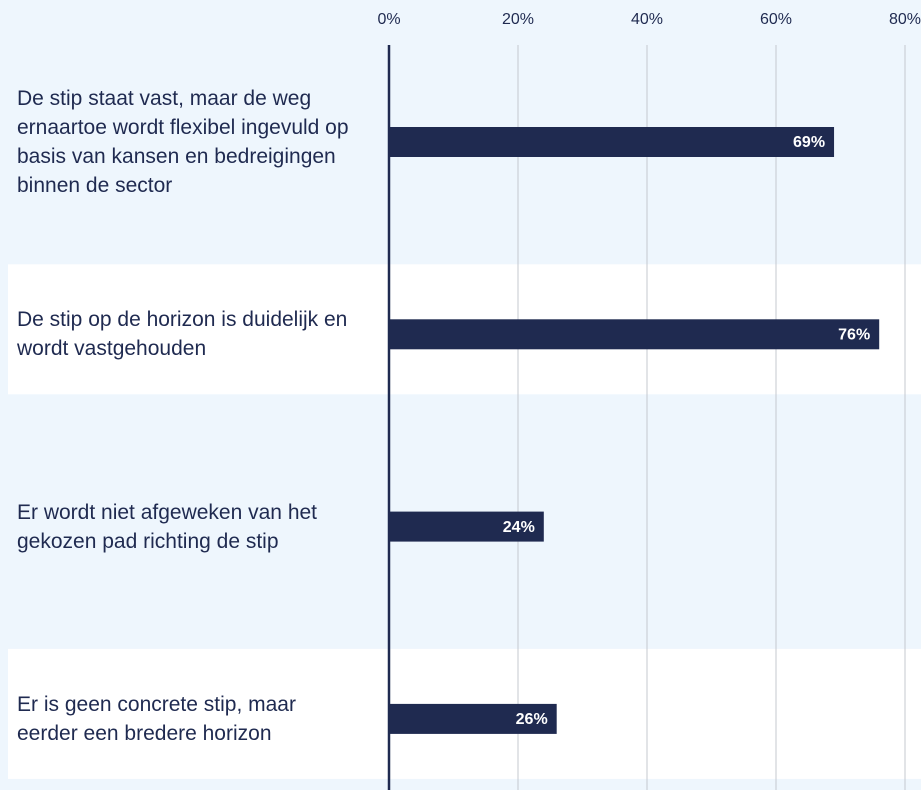  I want to click on x-tick-label: 80%, so click(905, 19).